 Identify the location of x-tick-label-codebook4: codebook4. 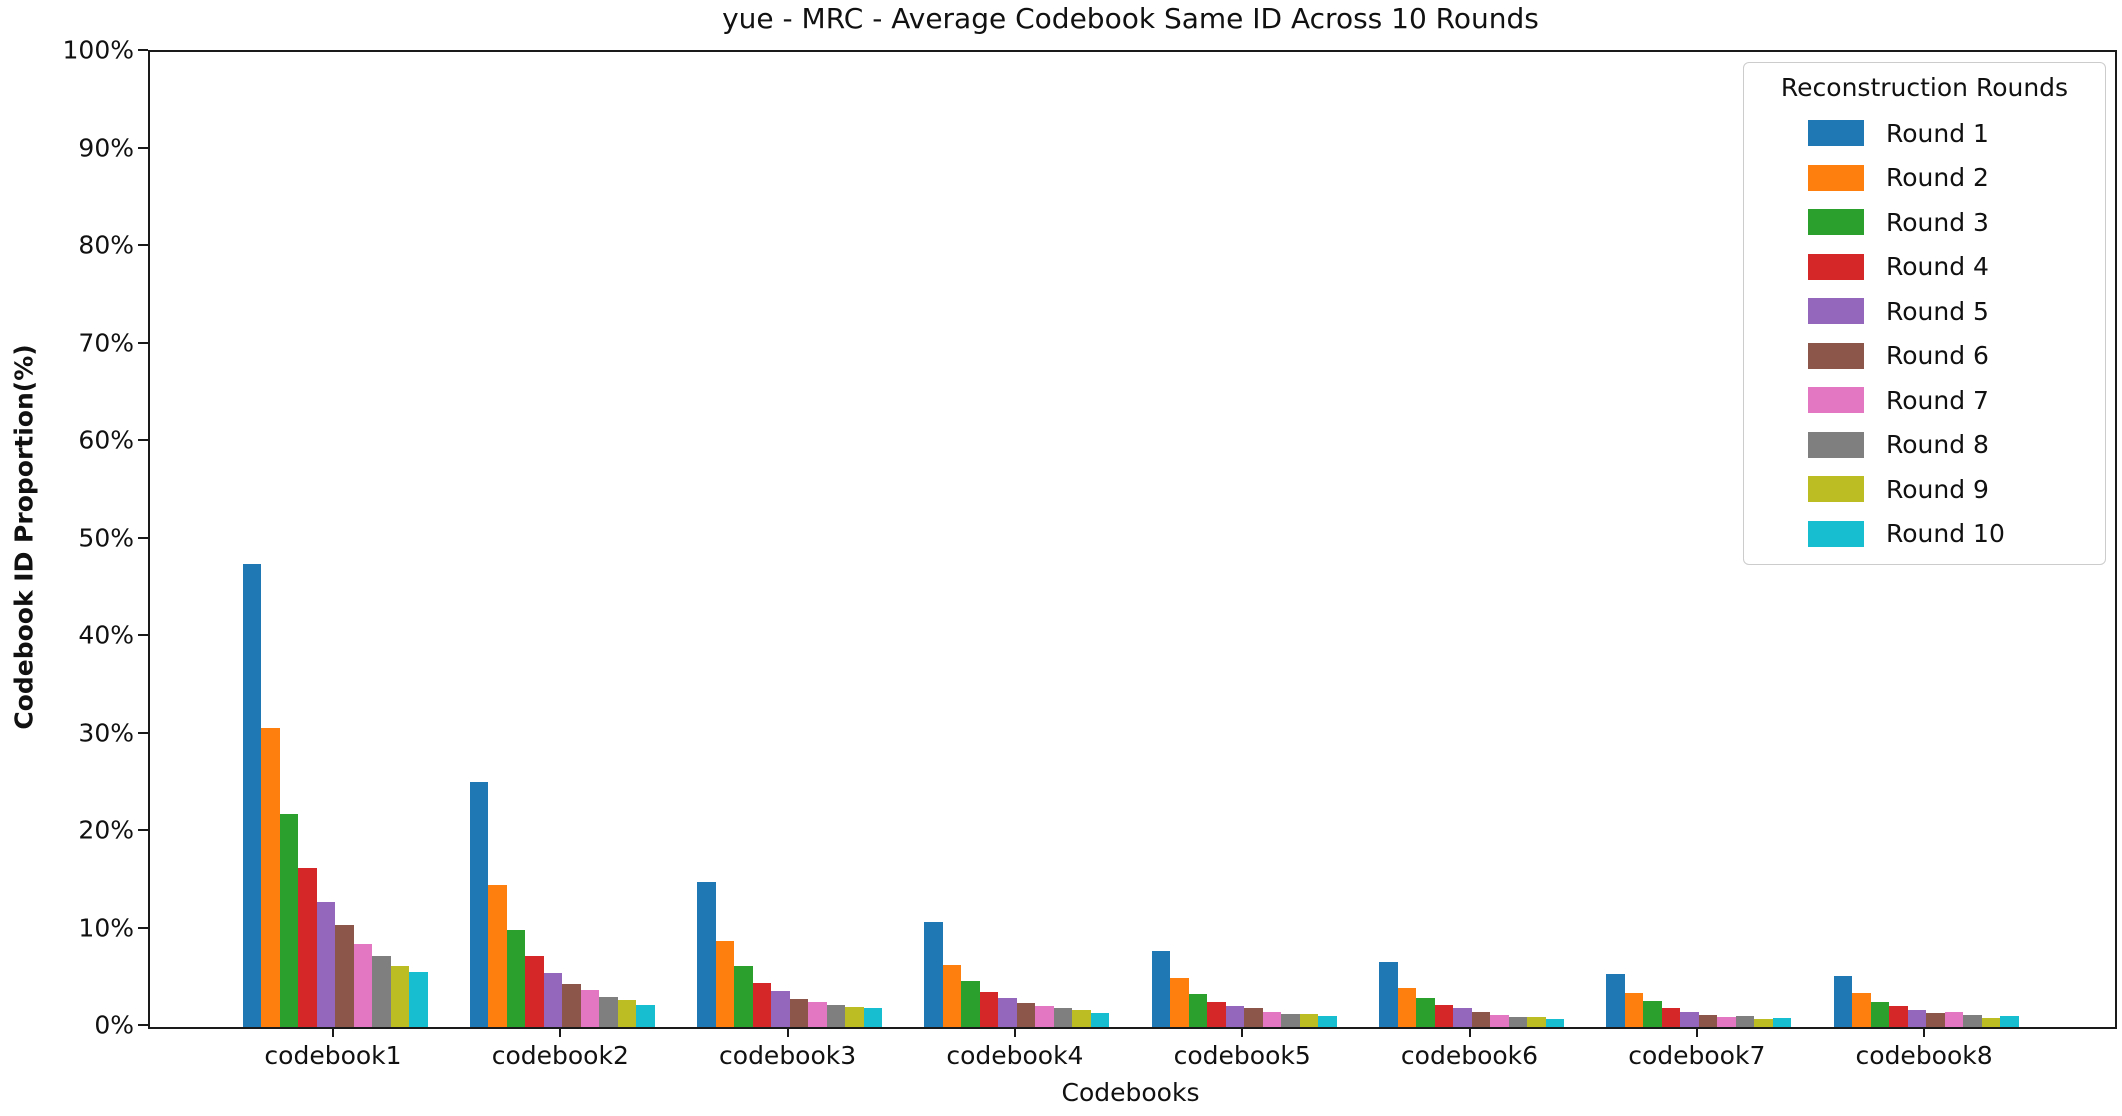
(1015, 1055).